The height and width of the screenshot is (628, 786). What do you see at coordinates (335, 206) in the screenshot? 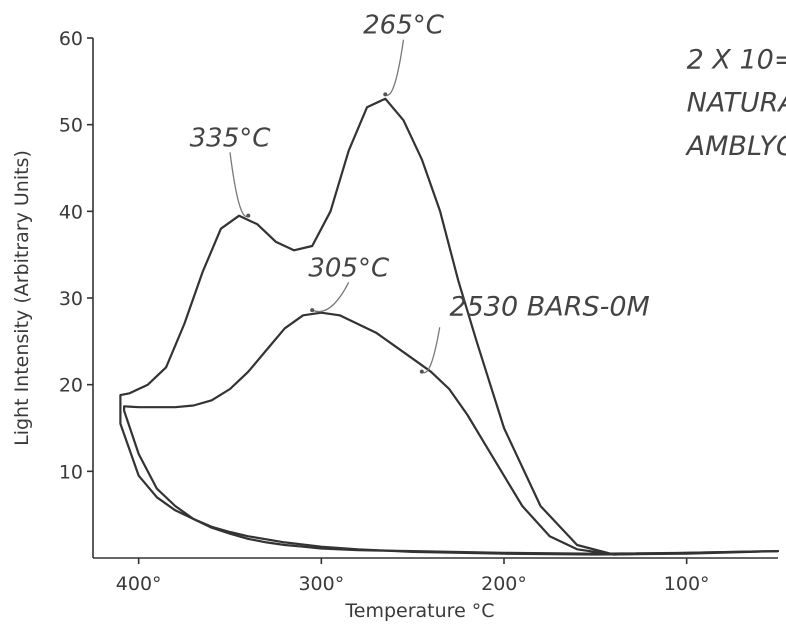
I see `annotation-leaders` at bounding box center [335, 206].